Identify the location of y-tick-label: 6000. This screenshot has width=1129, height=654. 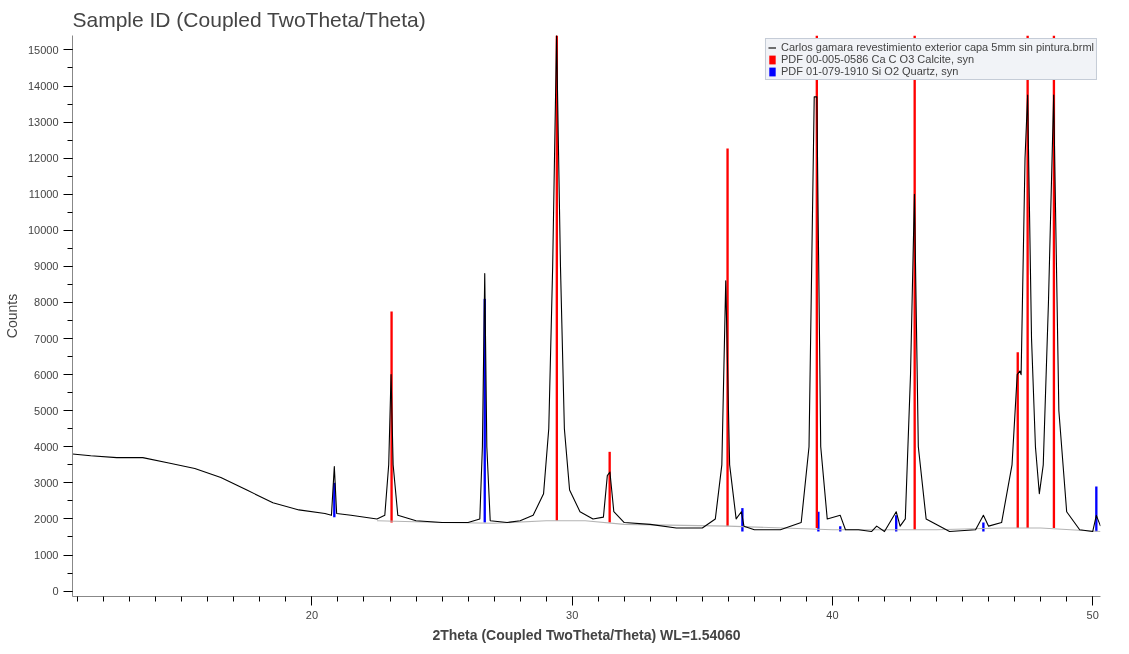
(46, 374).